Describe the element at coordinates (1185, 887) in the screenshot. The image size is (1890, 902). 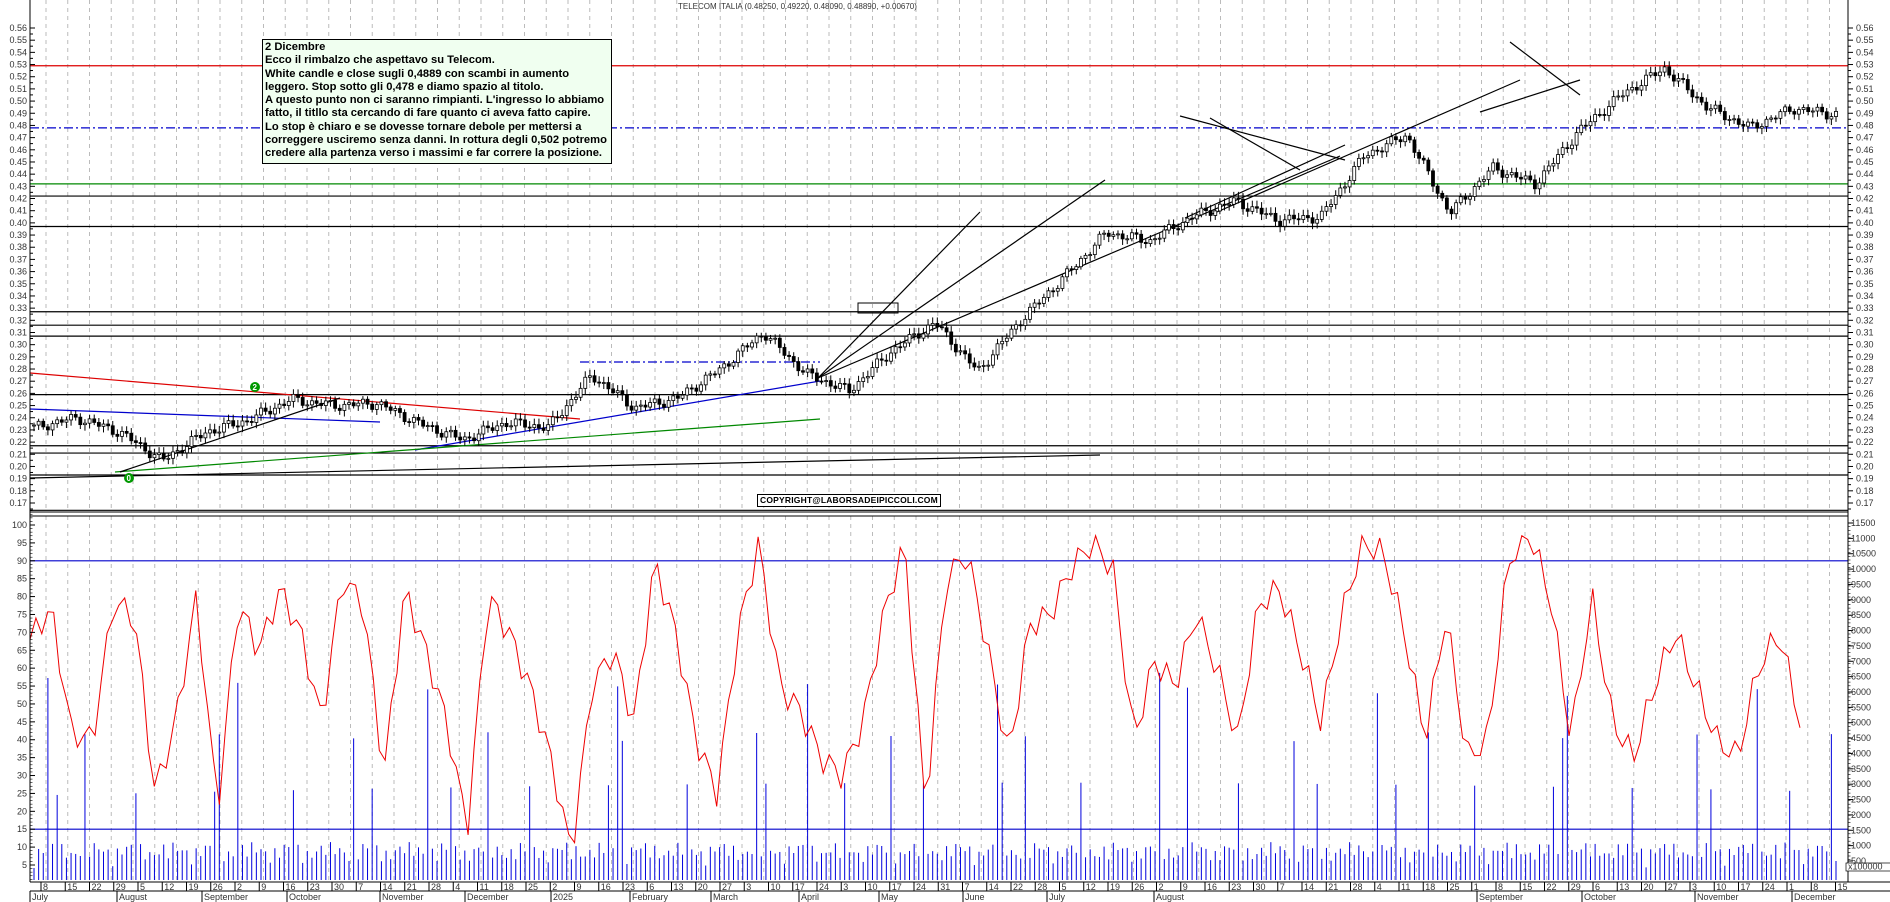
I see `svg-text: 9` at that location.